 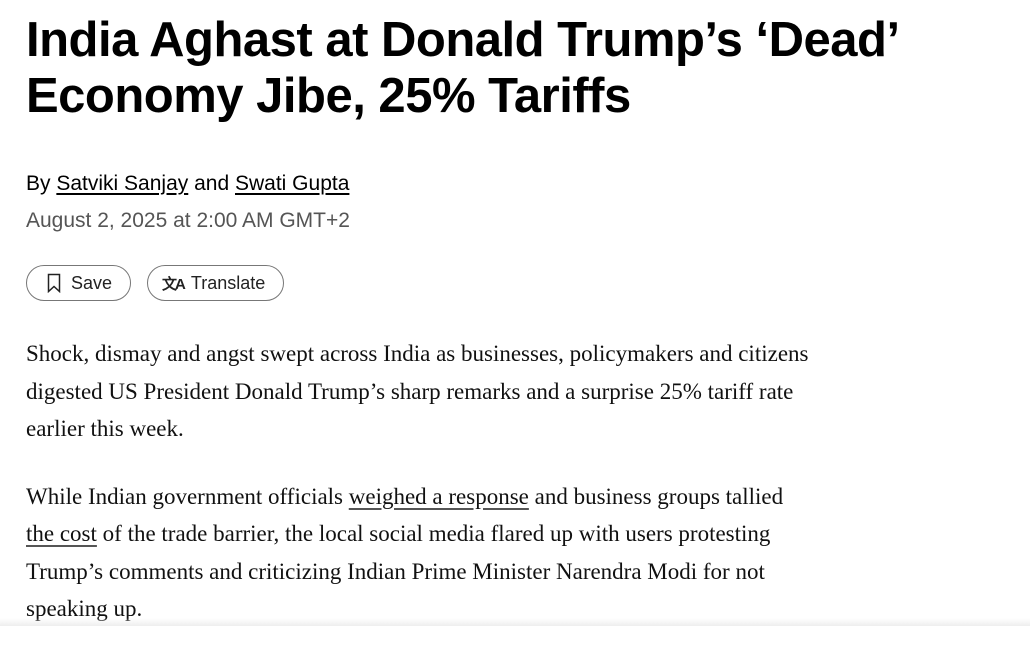 I want to click on save-label: Save, so click(x=92, y=282).